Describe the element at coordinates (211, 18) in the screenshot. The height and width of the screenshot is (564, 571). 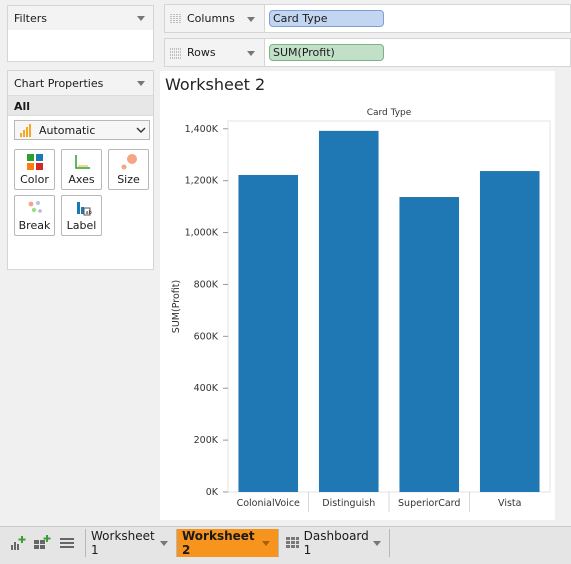
I see `columns-label: Columns` at that location.